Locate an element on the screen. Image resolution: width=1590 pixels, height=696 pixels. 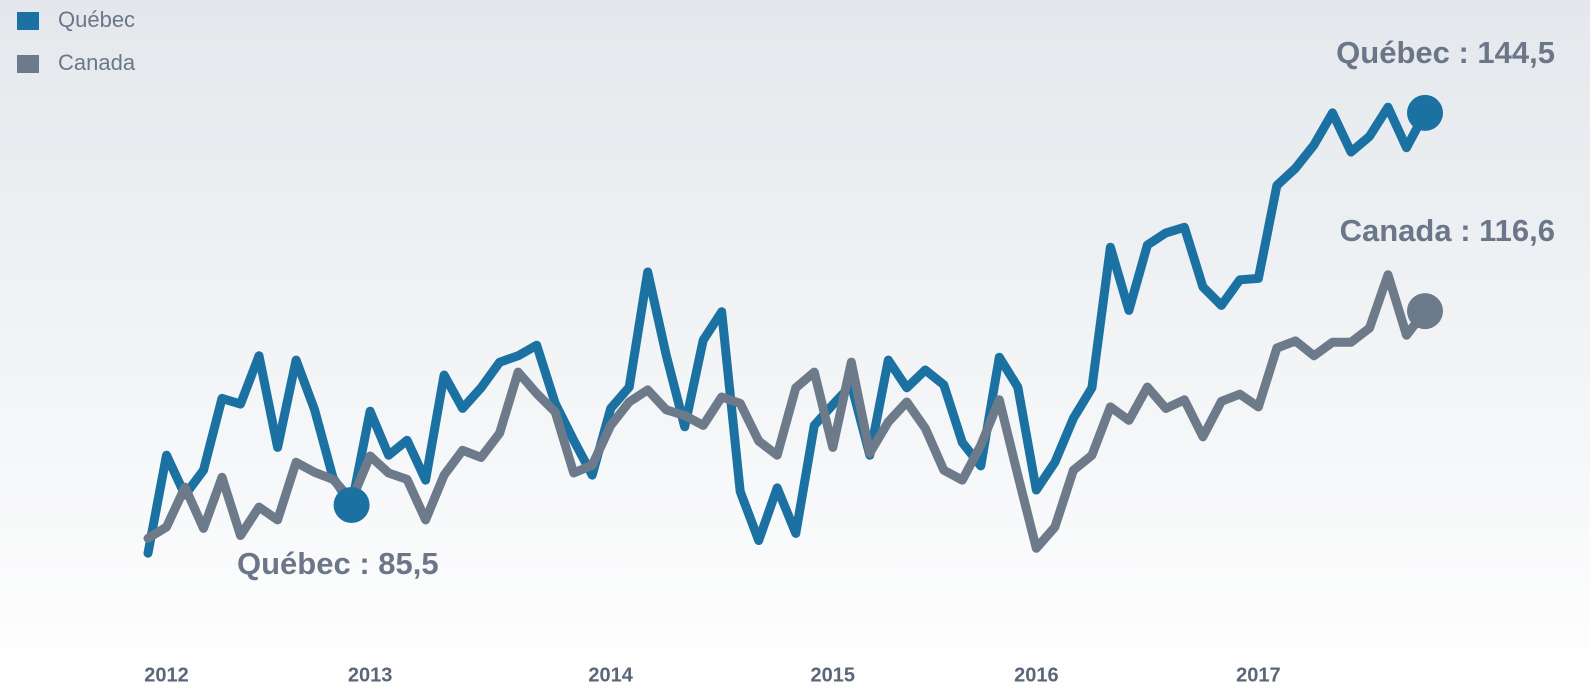
annotation: Québec : 144,5 is located at coordinates (1445, 52).